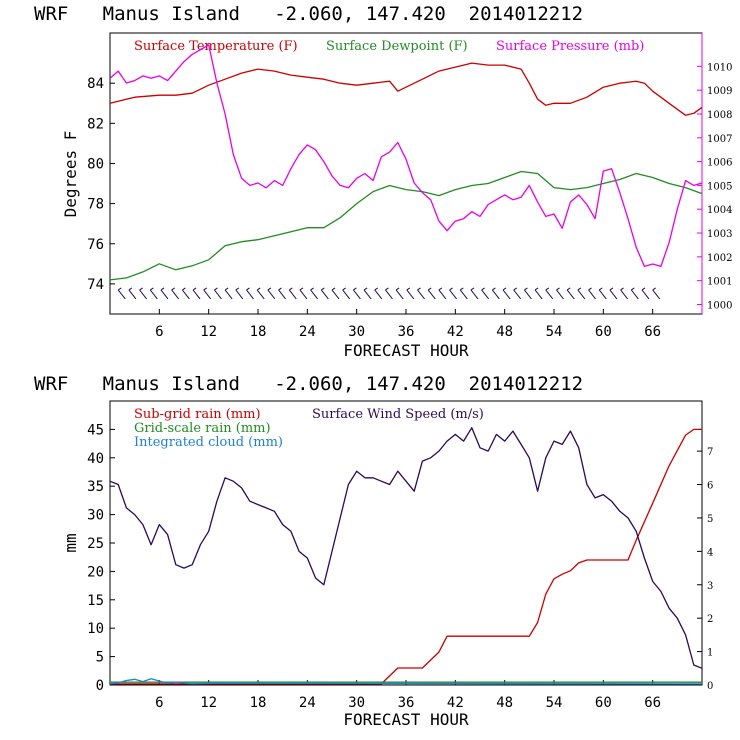 The image size is (740, 740). Describe the element at coordinates (100, 686) in the screenshot. I see `y-tick-label: 0` at that location.